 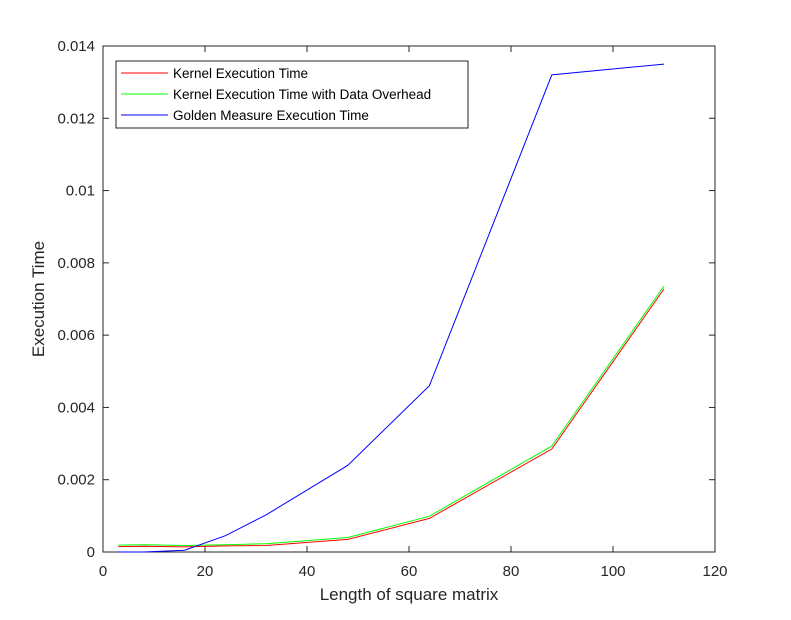 I want to click on legend-box, so click(x=292, y=94).